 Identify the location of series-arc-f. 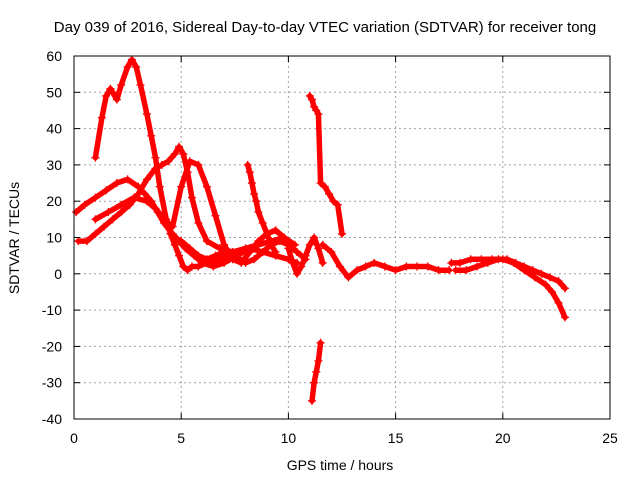
(261, 208).